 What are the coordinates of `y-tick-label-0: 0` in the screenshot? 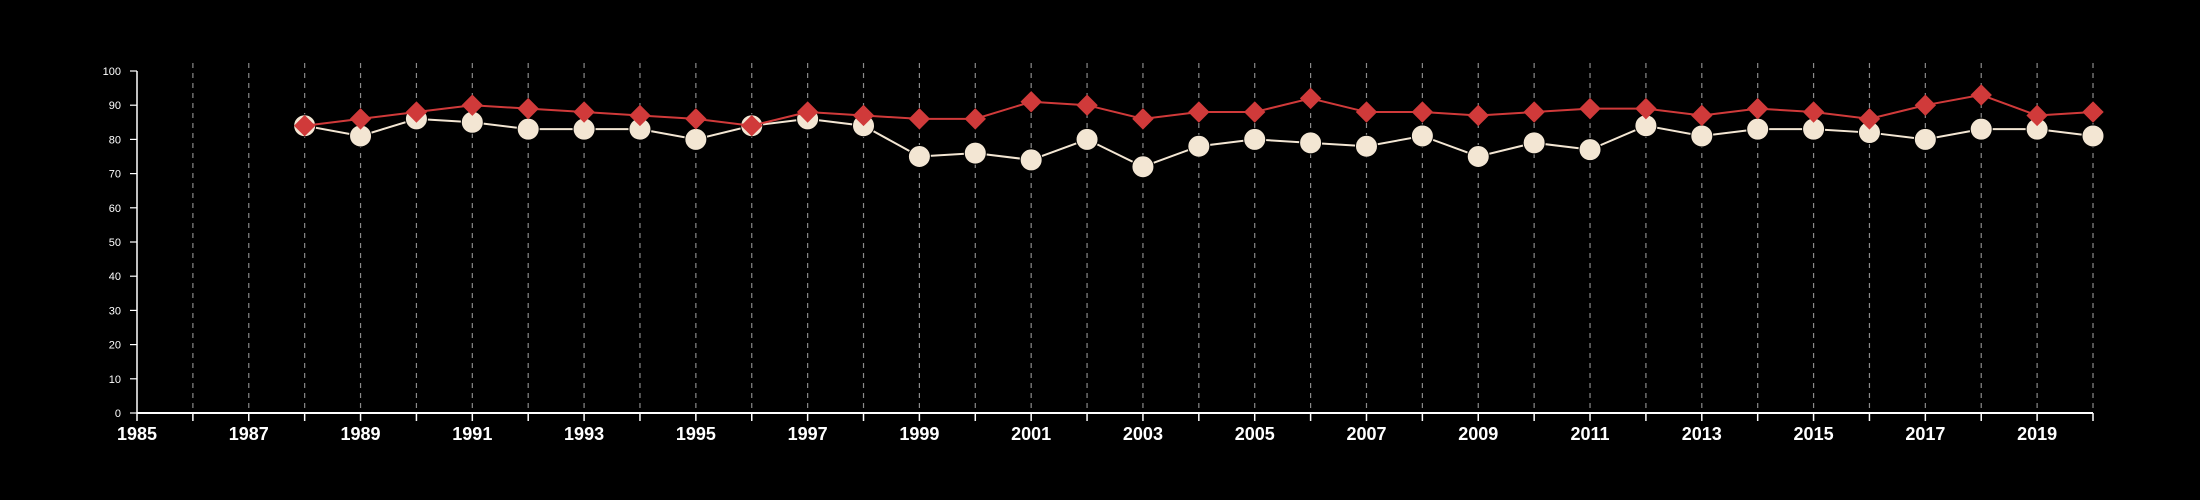 It's located at (118, 414).